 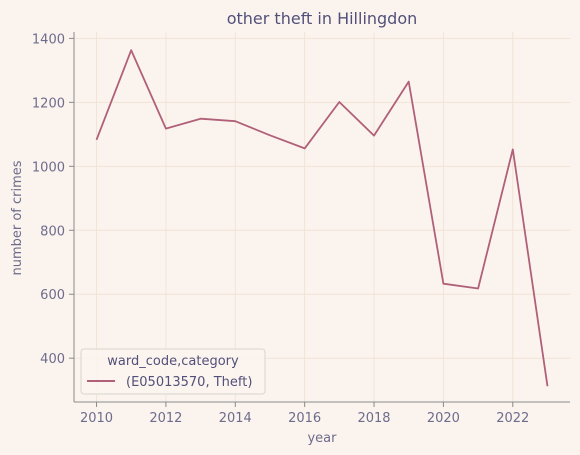 I want to click on y-tick-label: 1400, so click(x=48, y=39).